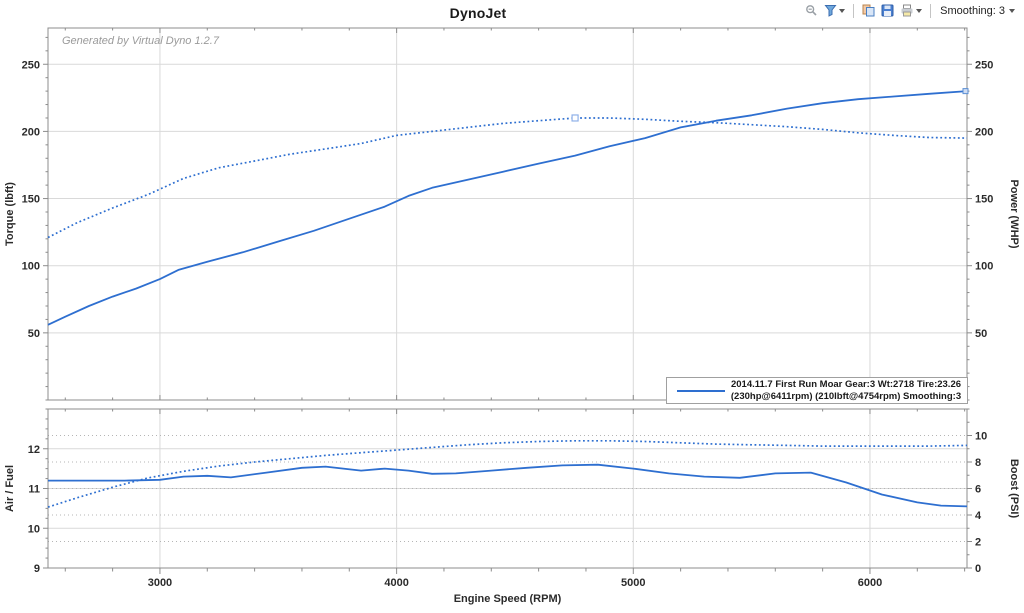 The height and width of the screenshot is (613, 1024). What do you see at coordinates (37, 569) in the screenshot?
I see `svg-text: 9` at bounding box center [37, 569].